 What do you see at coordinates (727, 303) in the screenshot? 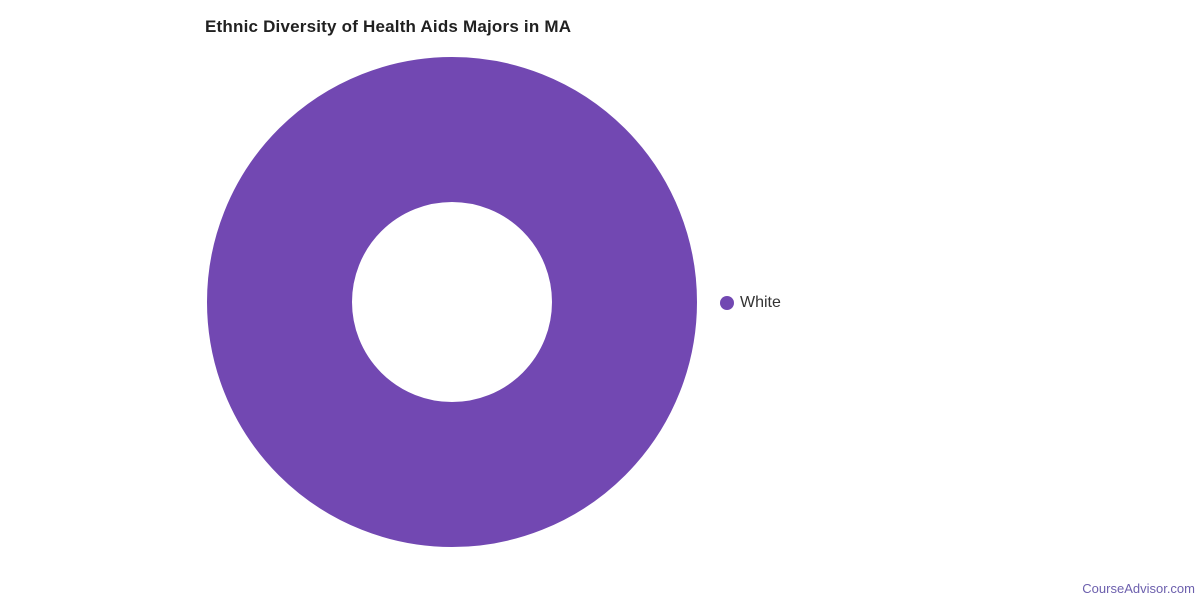
I see `legend-marker-icon` at bounding box center [727, 303].